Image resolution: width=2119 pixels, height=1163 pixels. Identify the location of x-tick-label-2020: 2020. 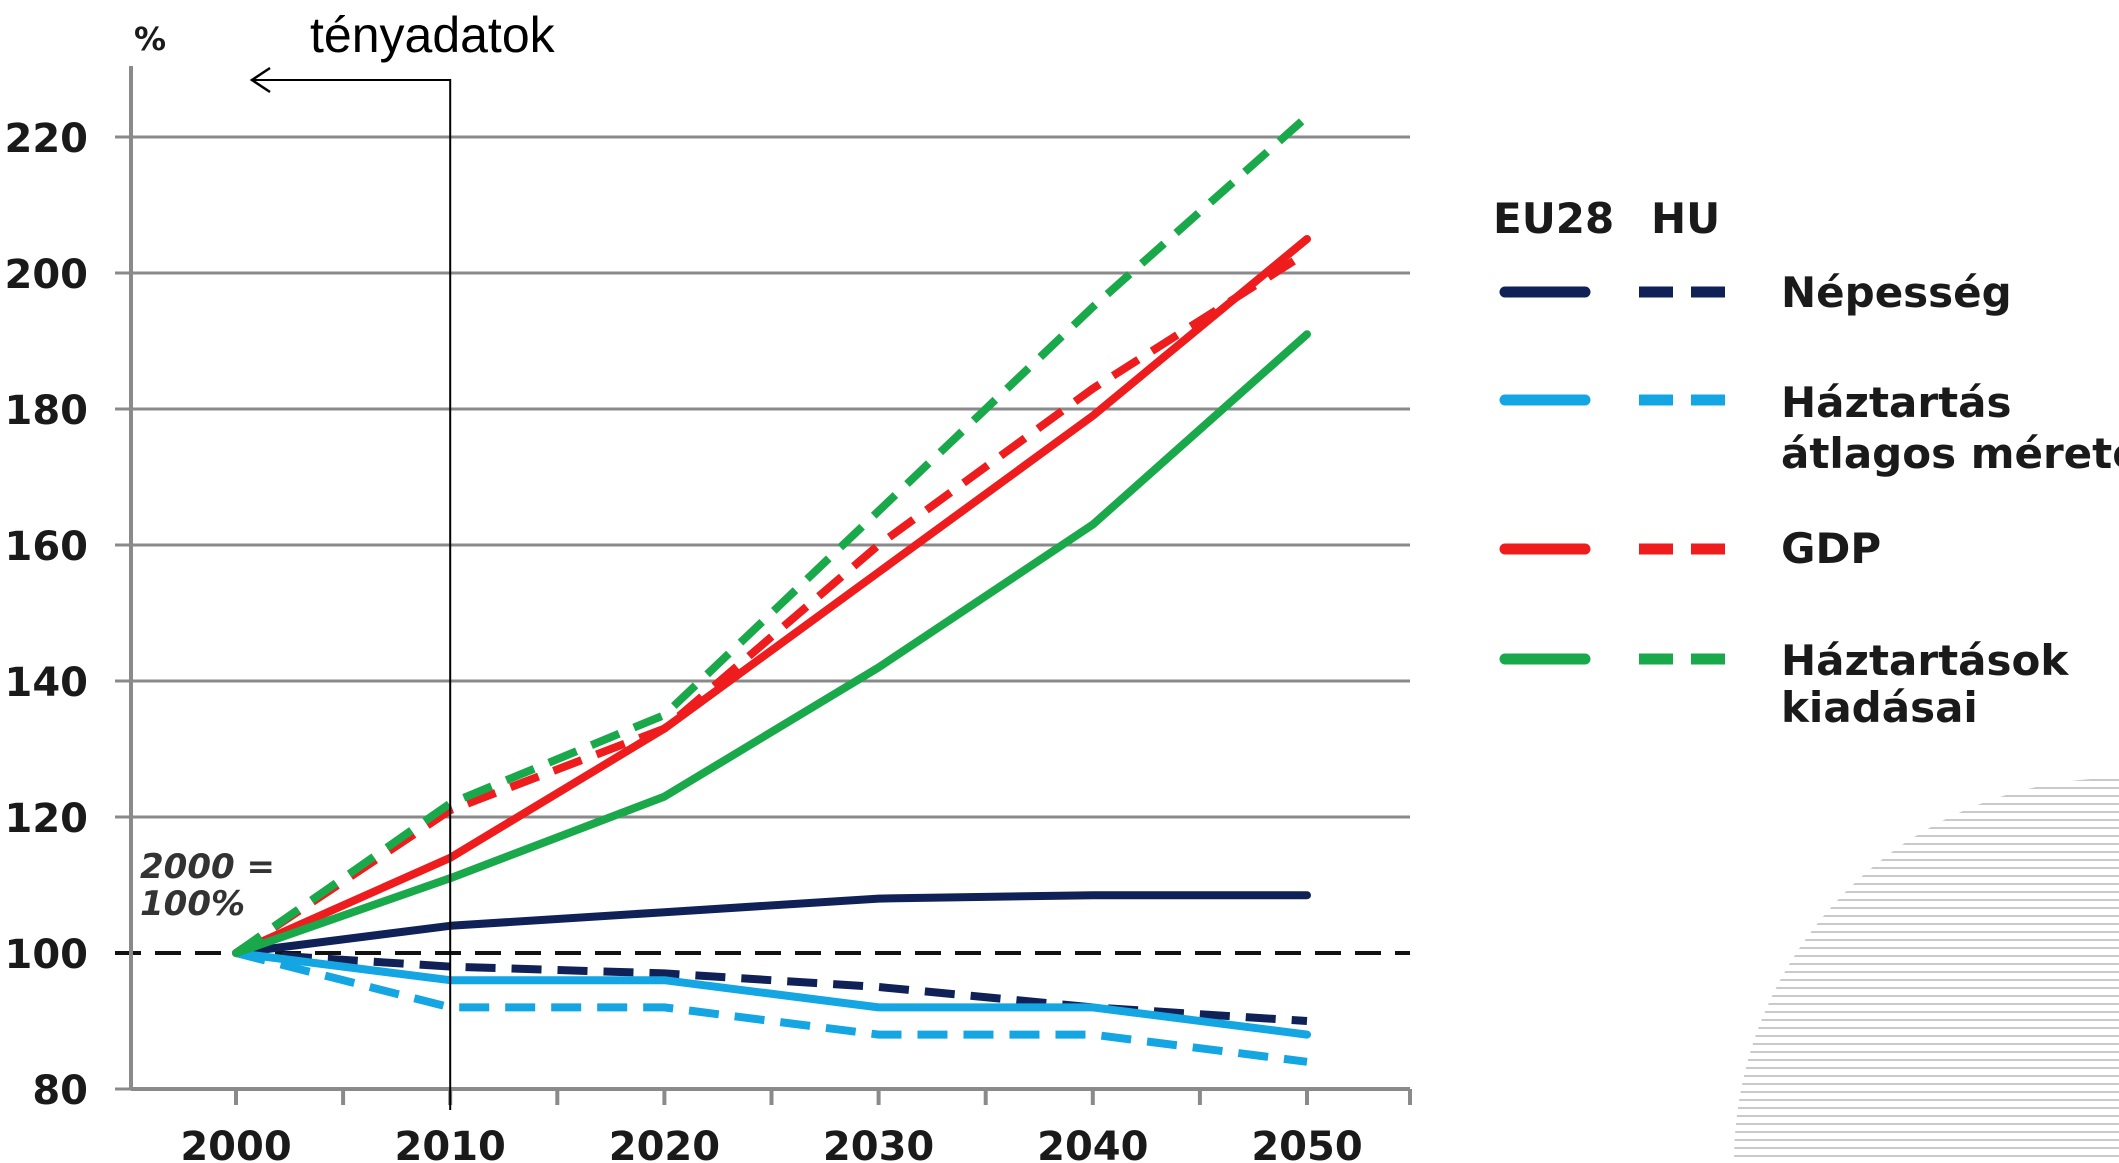
(664, 1143).